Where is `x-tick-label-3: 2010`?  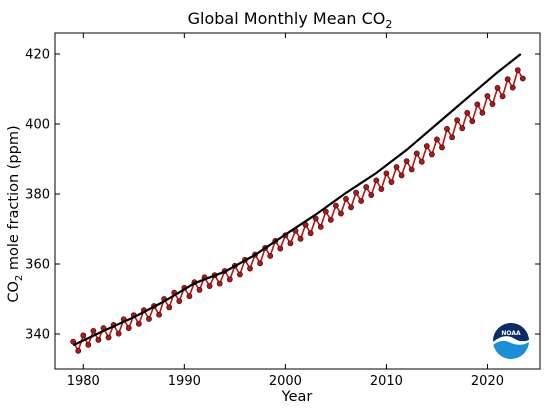
x-tick-label-3: 2010 is located at coordinates (386, 381).